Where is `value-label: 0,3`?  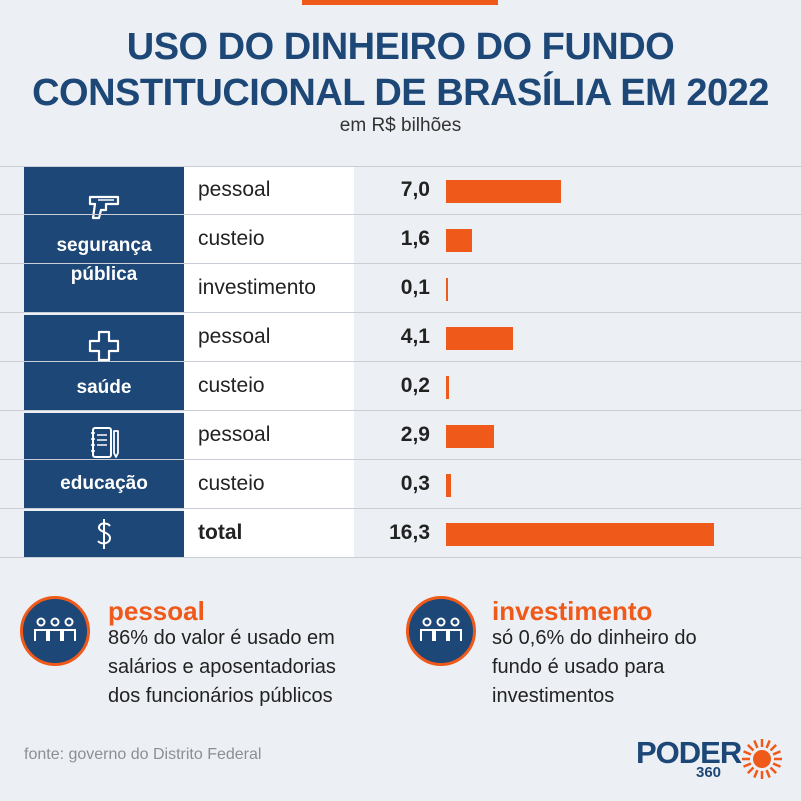
value-label: 0,3 is located at coordinates (415, 483).